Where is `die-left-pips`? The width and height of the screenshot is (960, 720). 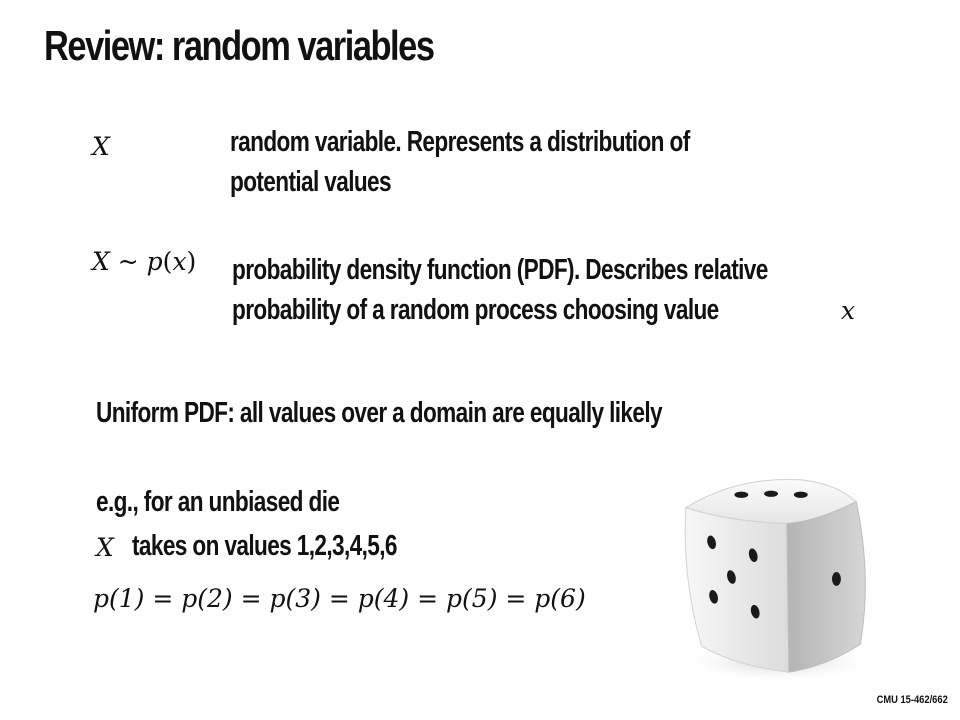
die-left-pips is located at coordinates (733, 577).